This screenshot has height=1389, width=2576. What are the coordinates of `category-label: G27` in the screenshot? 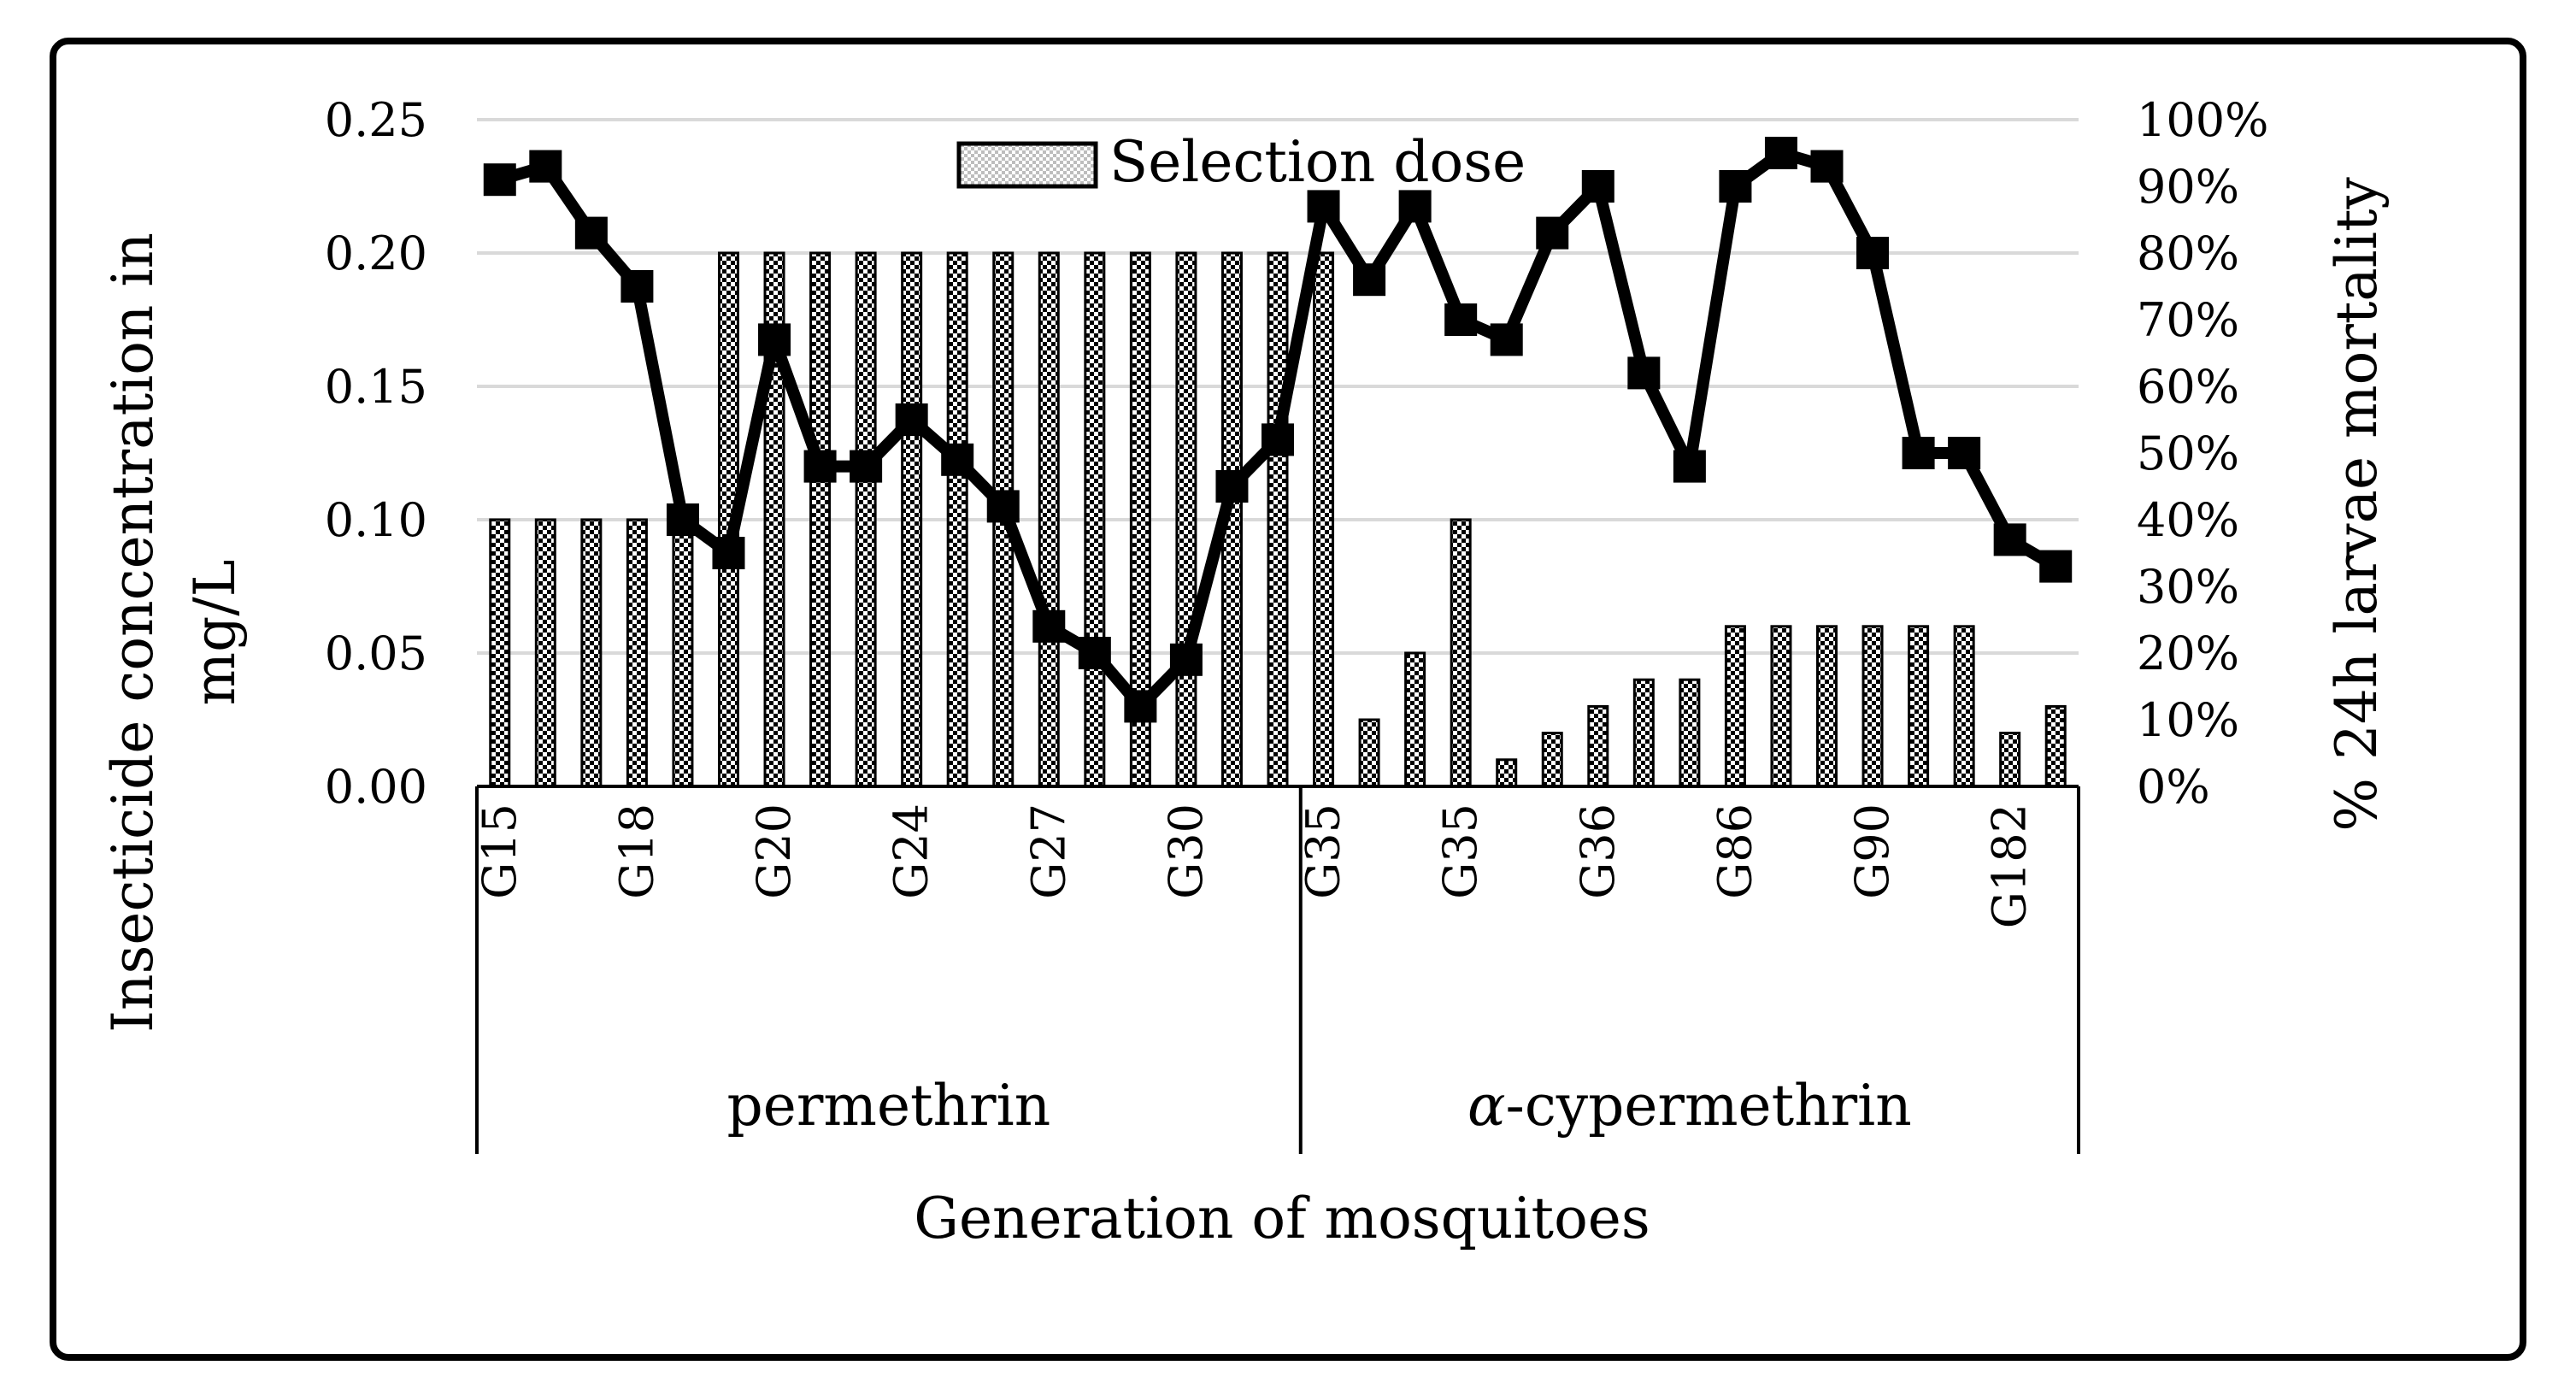 It's located at (1048, 851).